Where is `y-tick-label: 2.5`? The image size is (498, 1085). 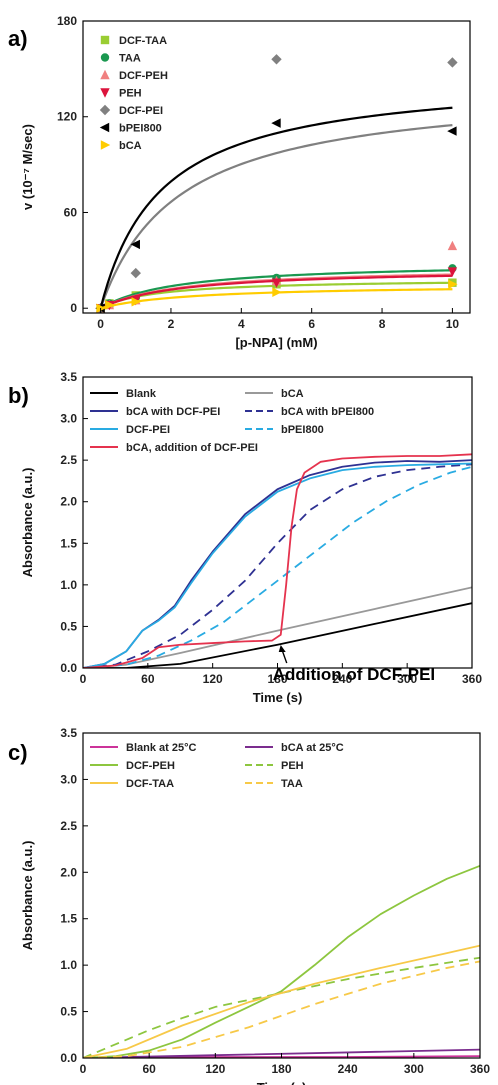
y-tick-label: 2.5 is located at coordinates (68, 460).